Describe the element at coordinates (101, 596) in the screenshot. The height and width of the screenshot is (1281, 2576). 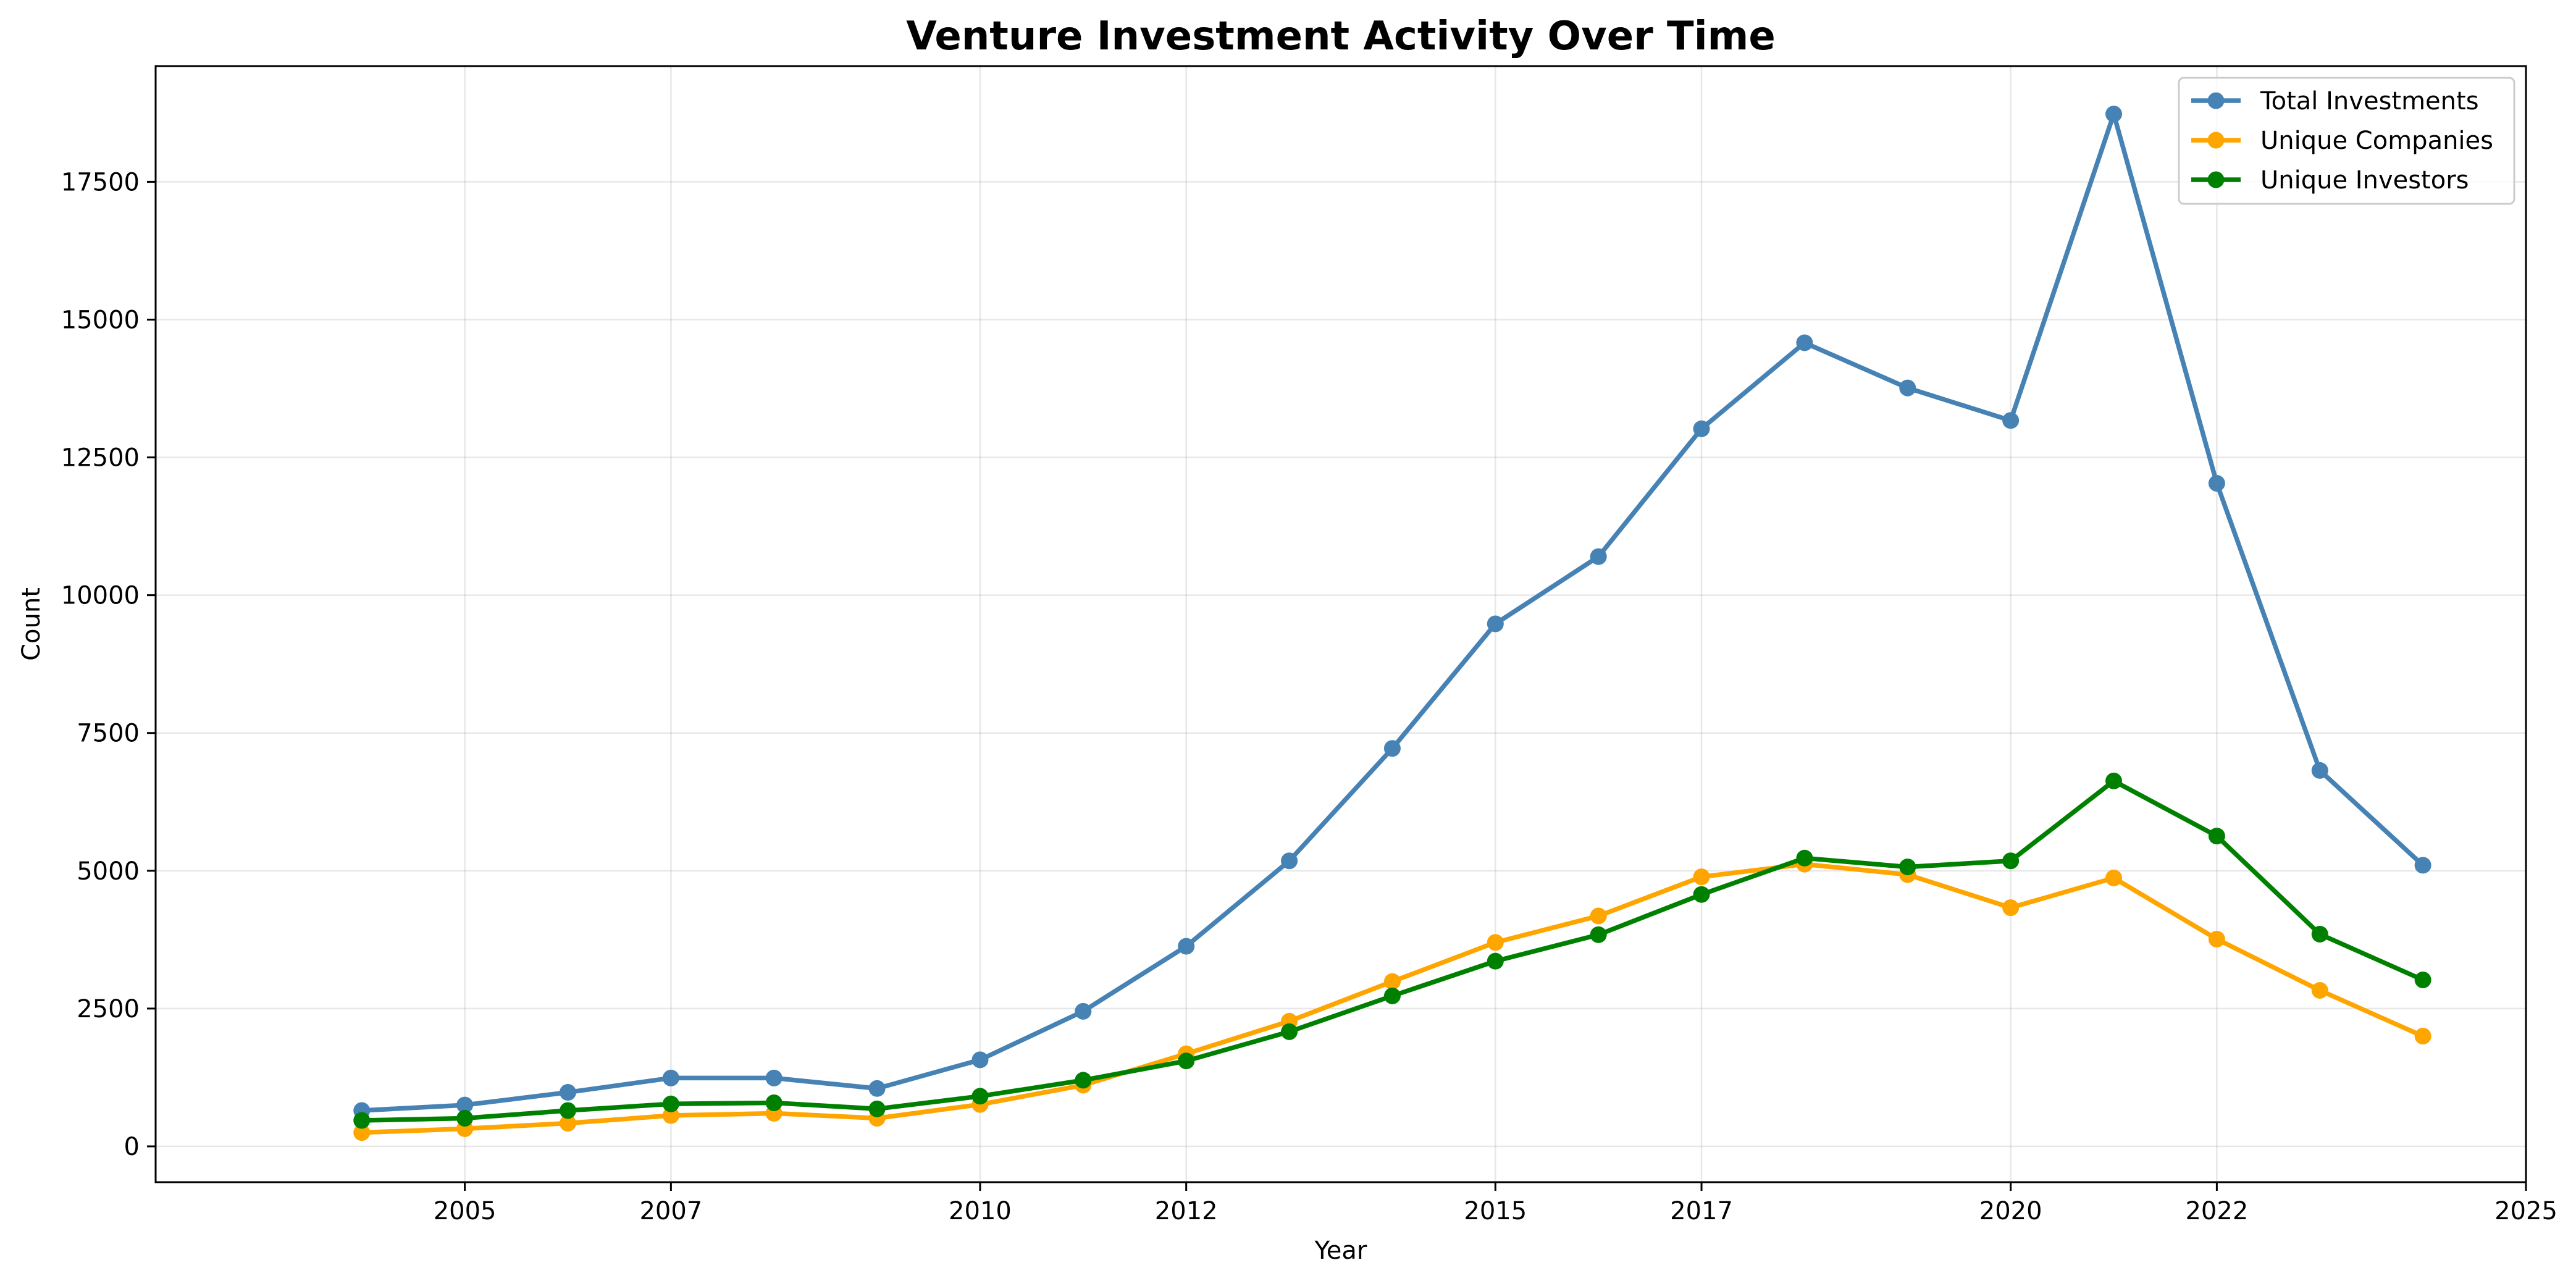
I see `y-tick-label: 10000` at that location.